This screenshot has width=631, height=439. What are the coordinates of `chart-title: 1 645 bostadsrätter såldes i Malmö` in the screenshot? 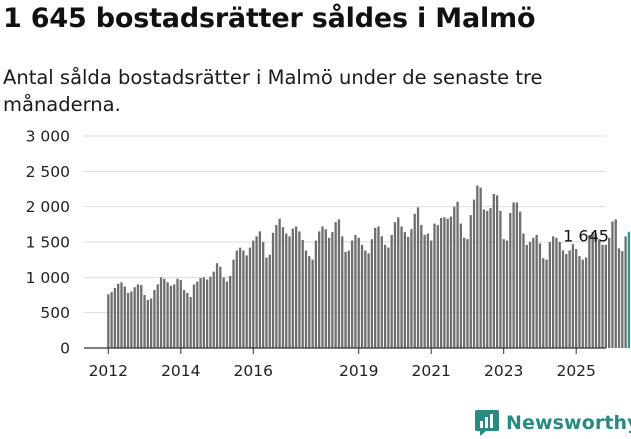 It's located at (269, 18).